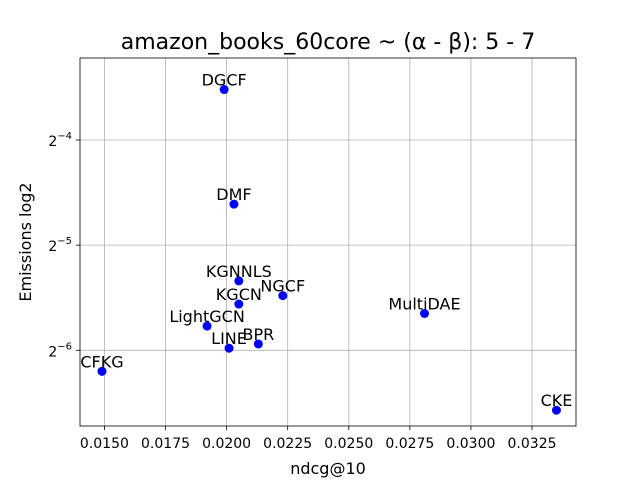 Image resolution: width=640 pixels, height=480 pixels. What do you see at coordinates (165, 444) in the screenshot?
I see `x-tick-label: 0.0175` at bounding box center [165, 444].